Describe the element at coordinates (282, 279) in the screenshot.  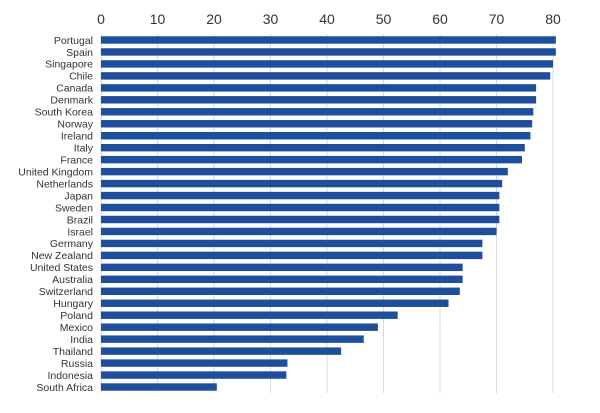
I see `bar-australia` at that location.